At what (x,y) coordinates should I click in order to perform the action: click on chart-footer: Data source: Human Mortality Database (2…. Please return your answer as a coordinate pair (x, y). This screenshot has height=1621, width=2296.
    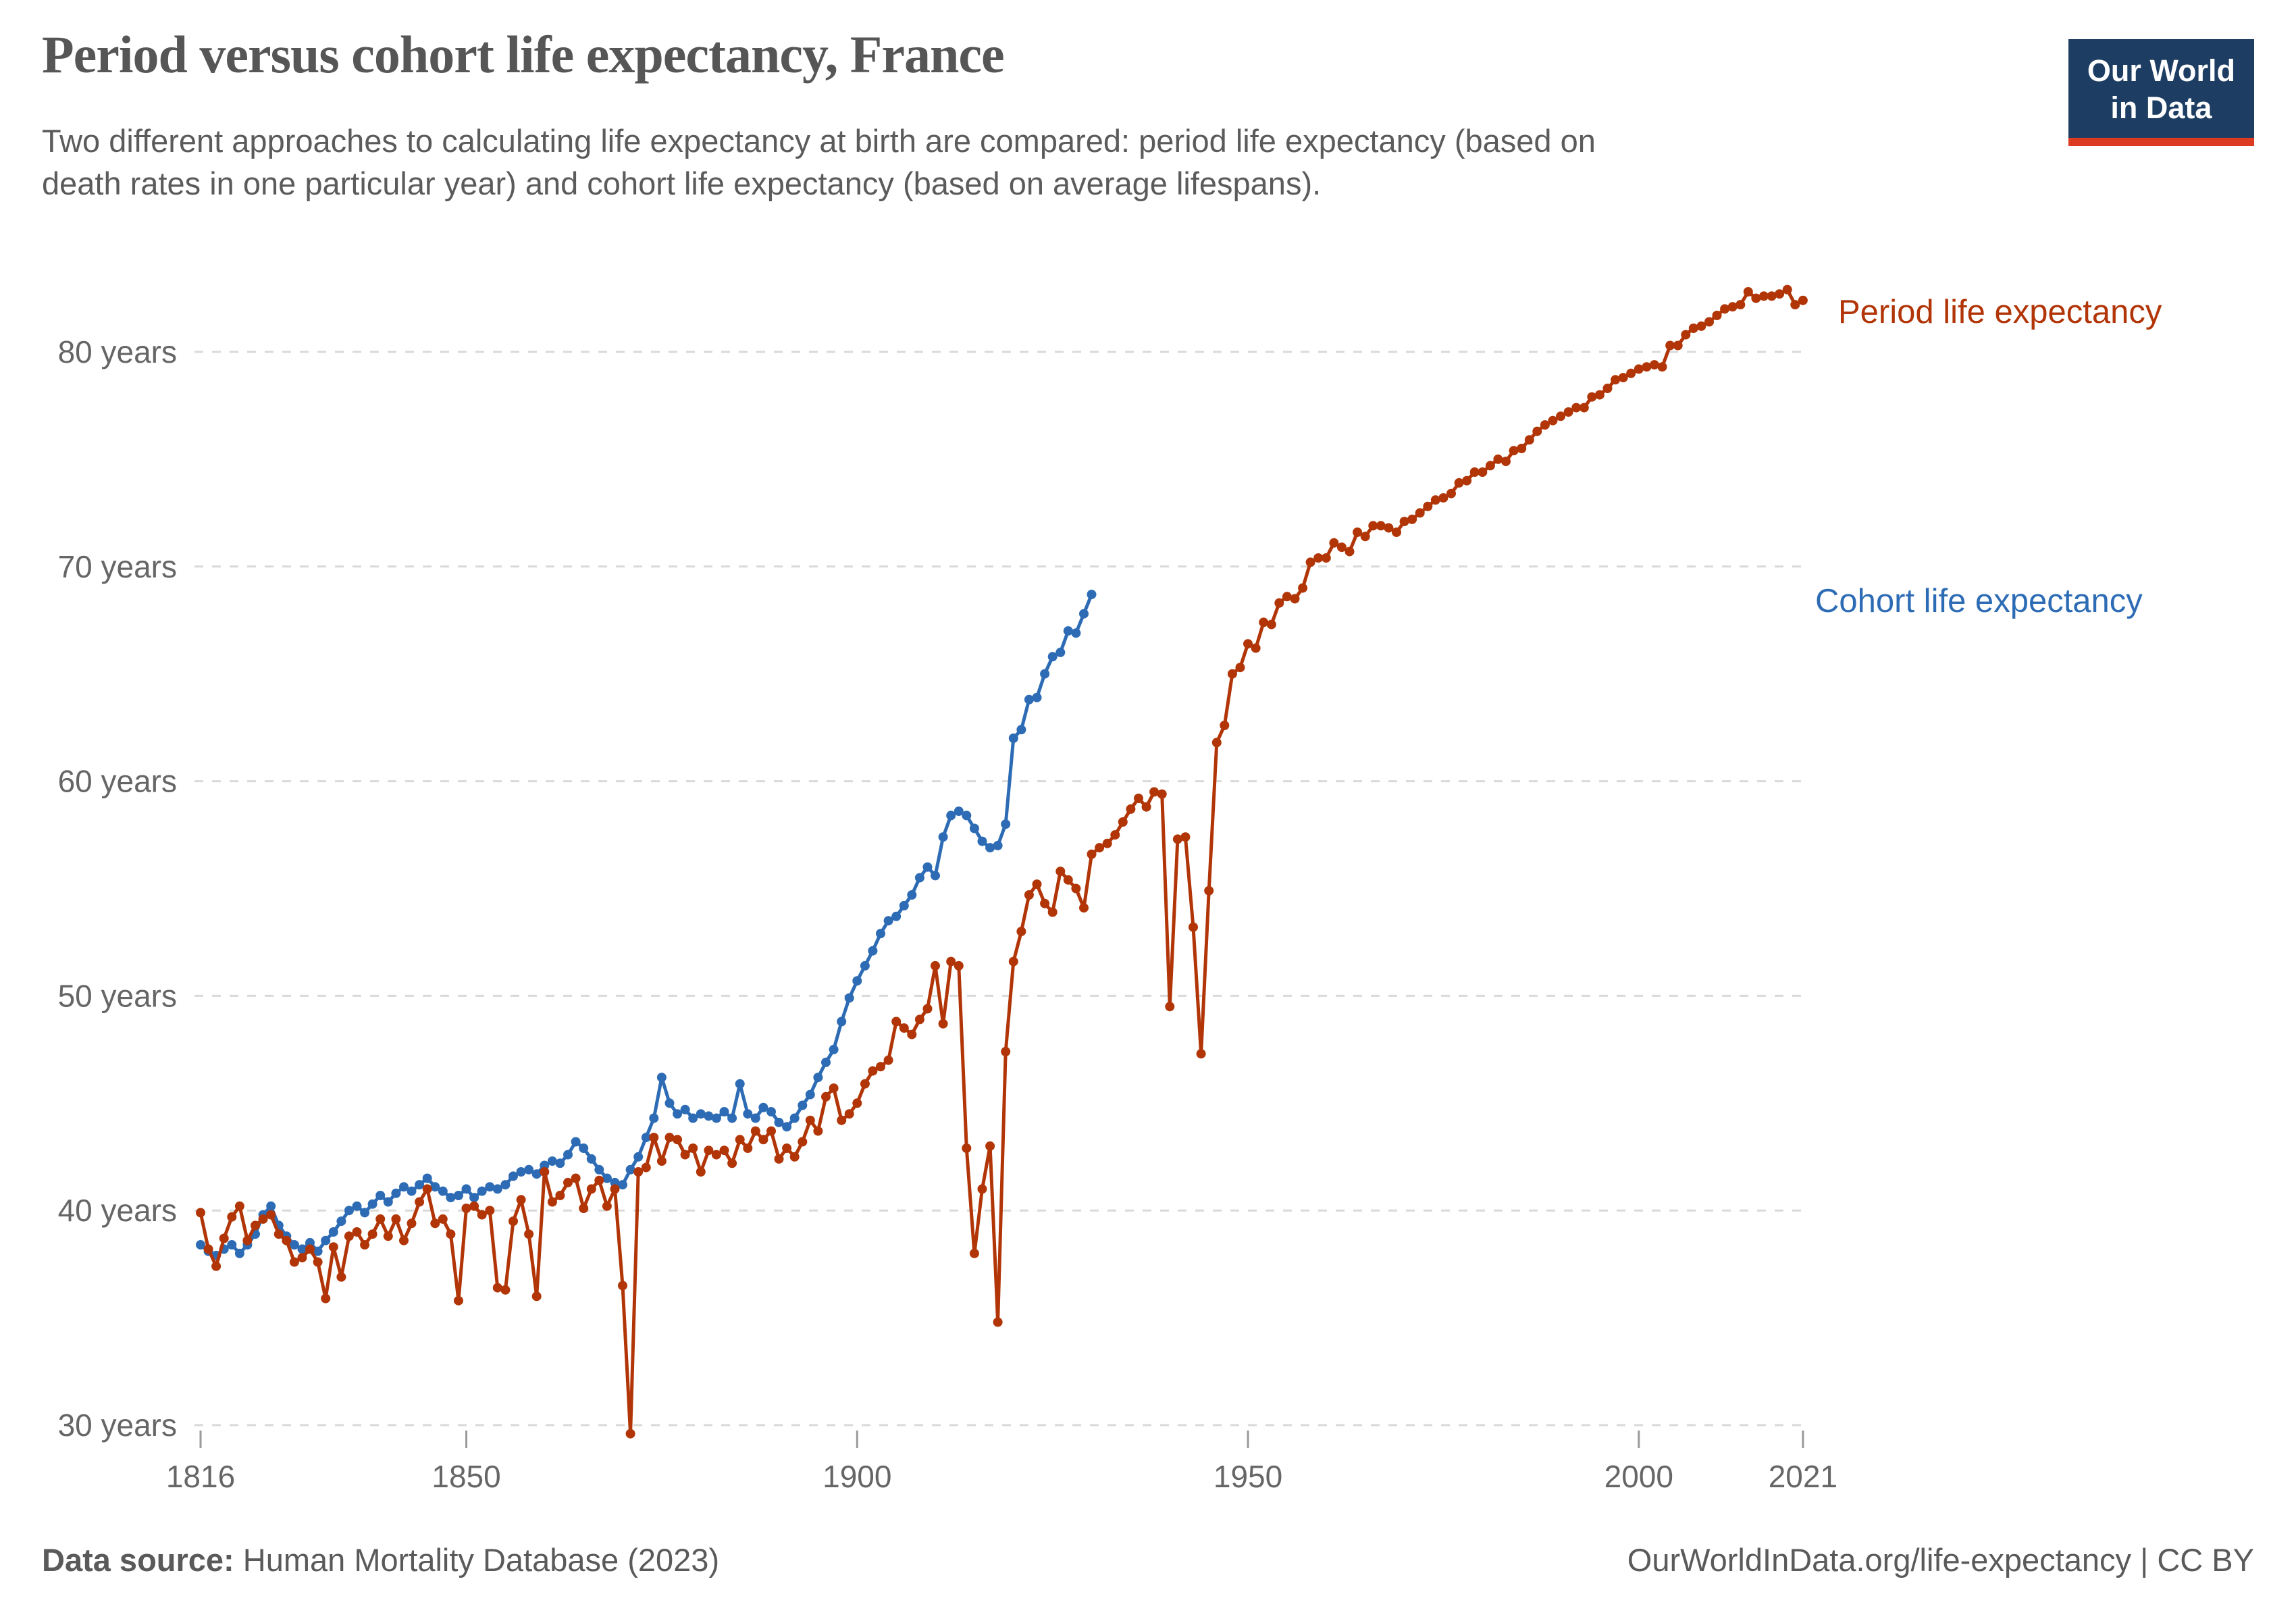
    Looking at the image, I should click on (1148, 1559).